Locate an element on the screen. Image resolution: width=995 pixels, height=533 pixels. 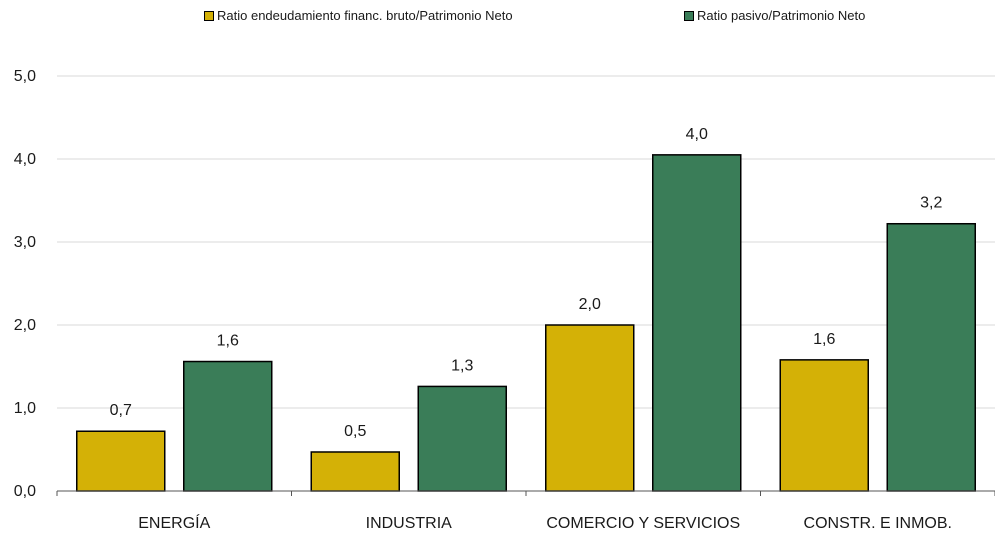
legend-label-liabilities-ratio: Ratio pasivo/Patrimonio Neto is located at coordinates (781, 15).